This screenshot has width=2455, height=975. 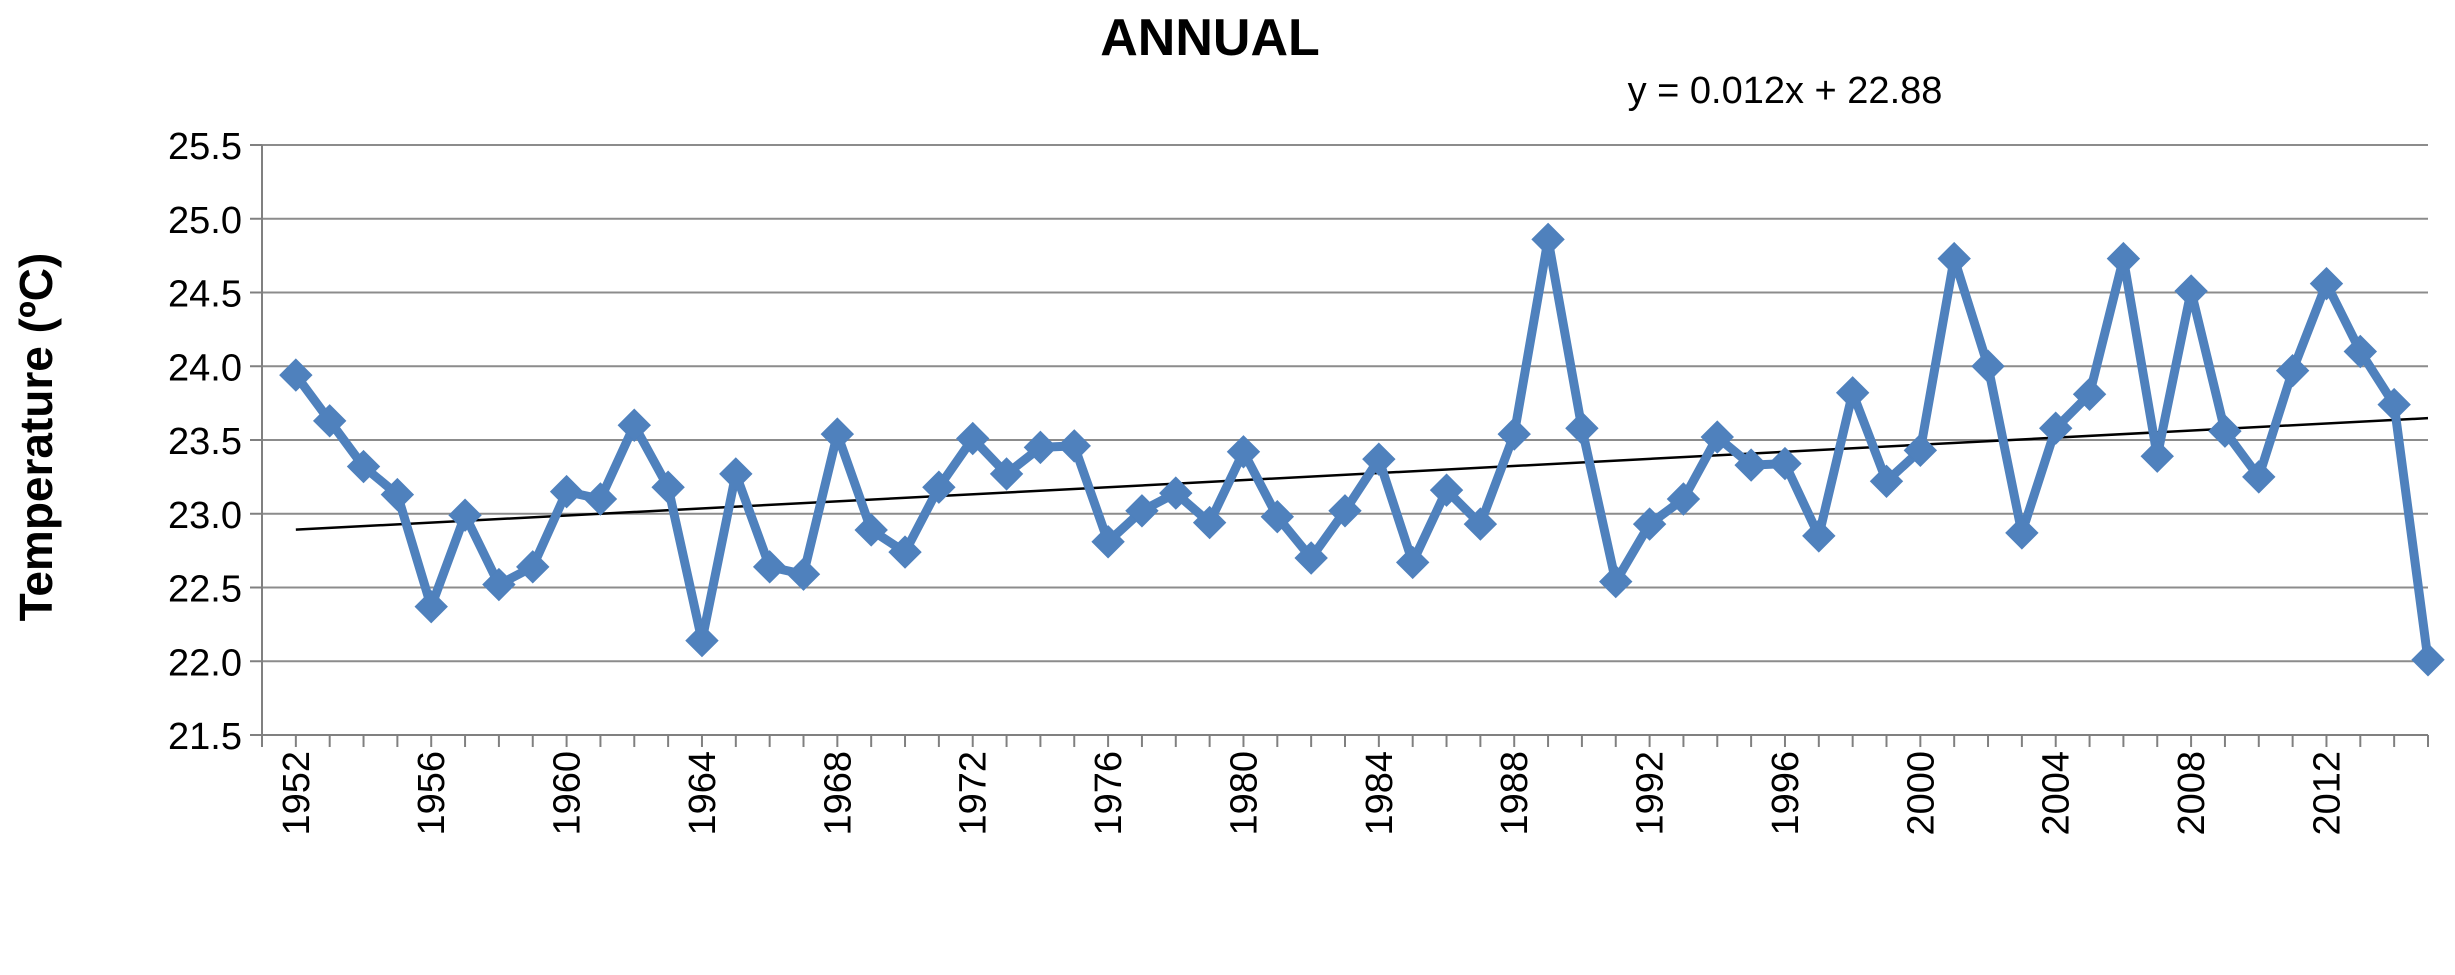 What do you see at coordinates (205, 590) in the screenshot?
I see `y-tick-label: 22.5` at bounding box center [205, 590].